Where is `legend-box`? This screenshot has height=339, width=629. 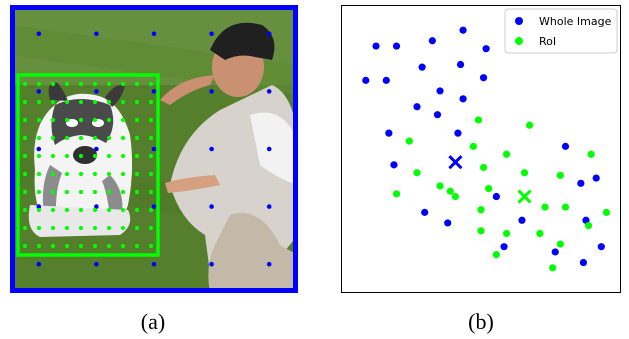
legend-box is located at coordinates (561, 31).